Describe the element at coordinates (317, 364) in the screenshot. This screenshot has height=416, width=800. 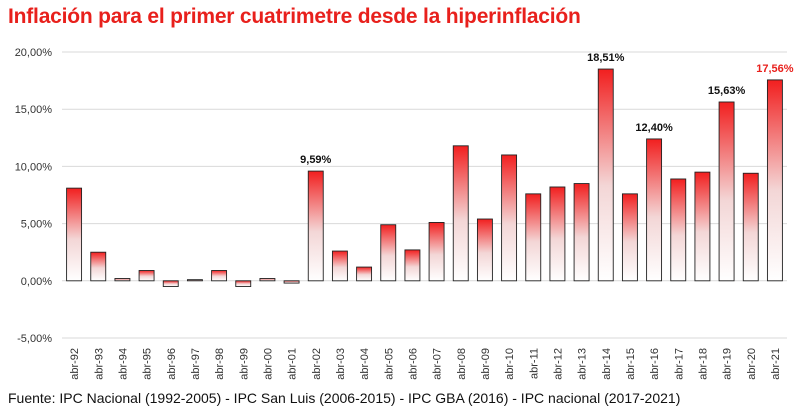
I see `x-tick-label: abr-02` at that location.